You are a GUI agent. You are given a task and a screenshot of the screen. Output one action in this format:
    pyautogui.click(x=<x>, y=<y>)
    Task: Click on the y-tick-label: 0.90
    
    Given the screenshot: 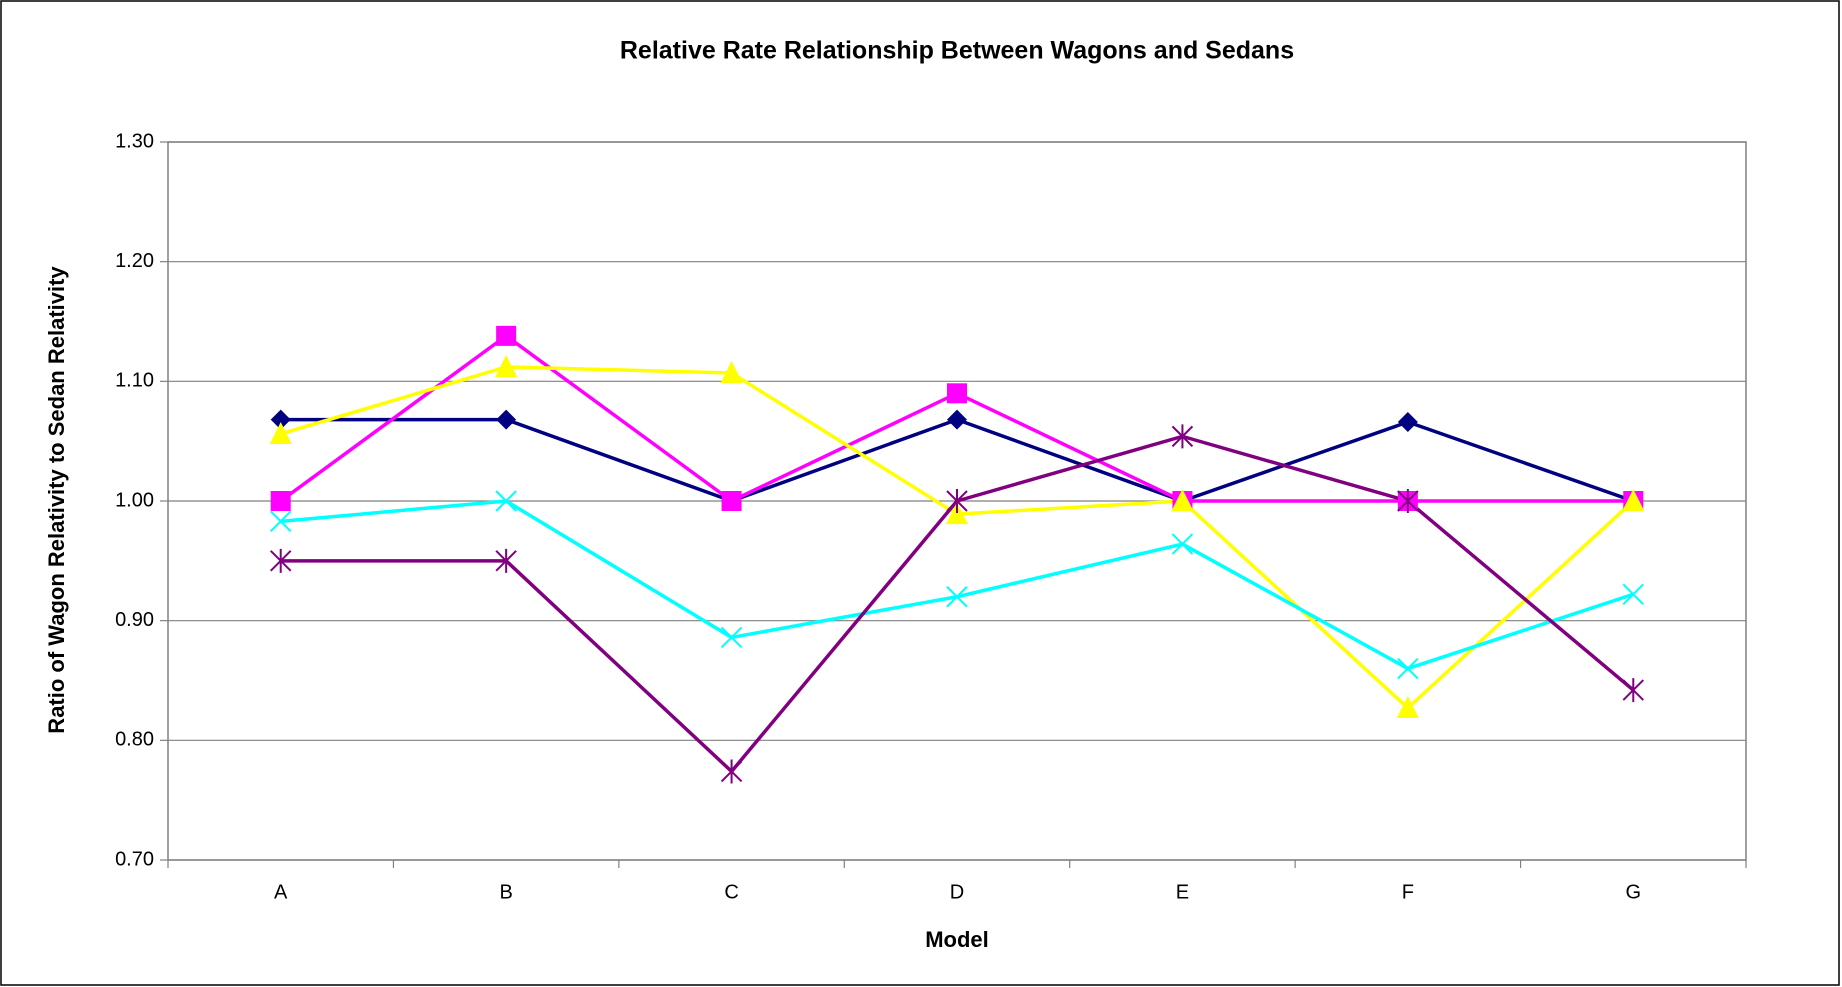 What is the action you would take?
    pyautogui.click(x=134, y=620)
    